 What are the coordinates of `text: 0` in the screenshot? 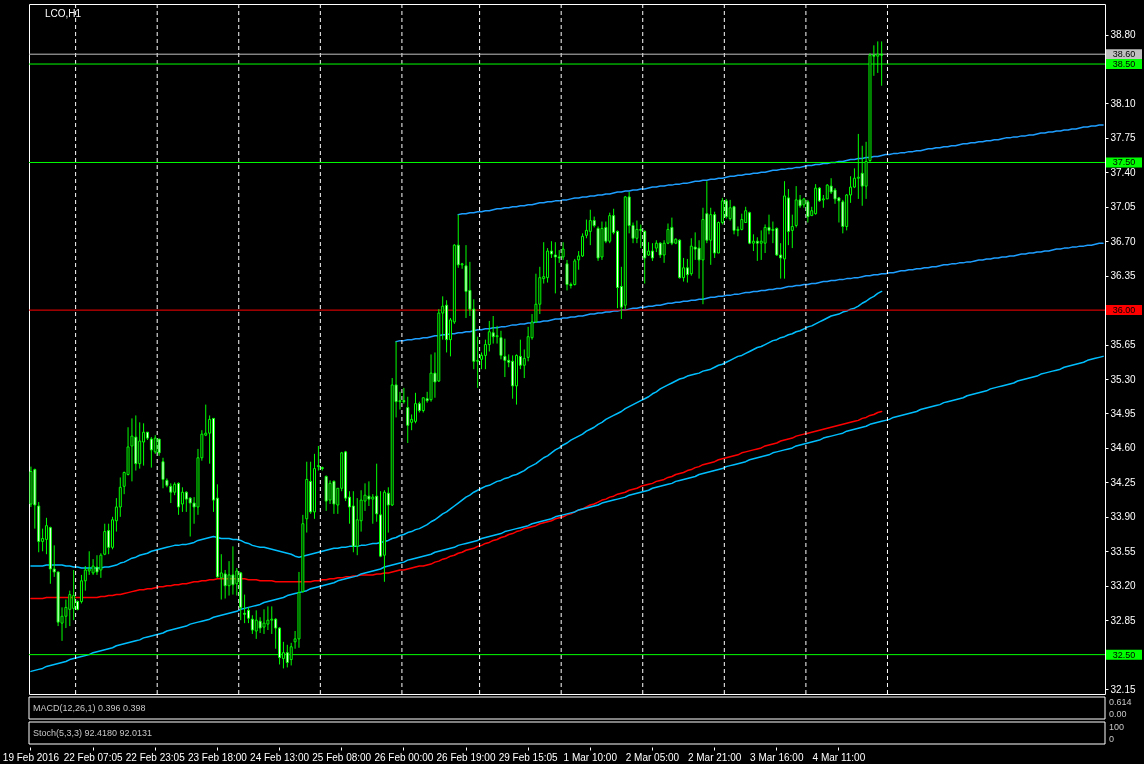 It's located at (1112, 739).